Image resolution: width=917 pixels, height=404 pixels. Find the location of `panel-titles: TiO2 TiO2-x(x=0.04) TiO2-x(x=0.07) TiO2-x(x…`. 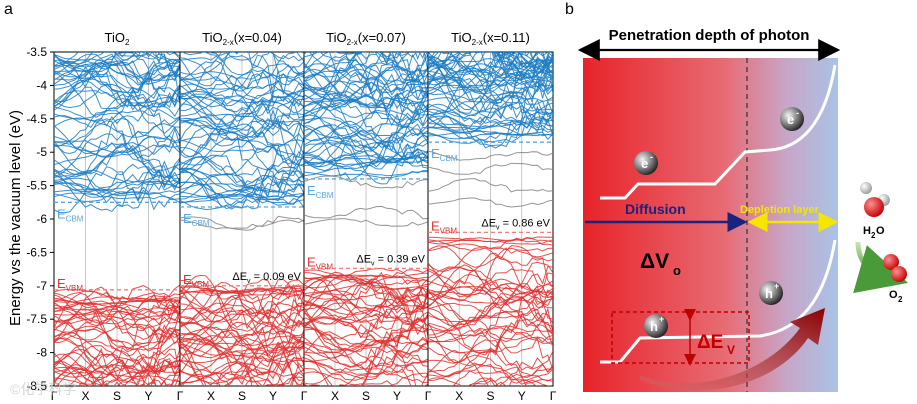

panel-titles: TiO2 TiO2-x(x=0.04) TiO2-x(x=0.07) TiO2-x(x… is located at coordinates (317, 38).